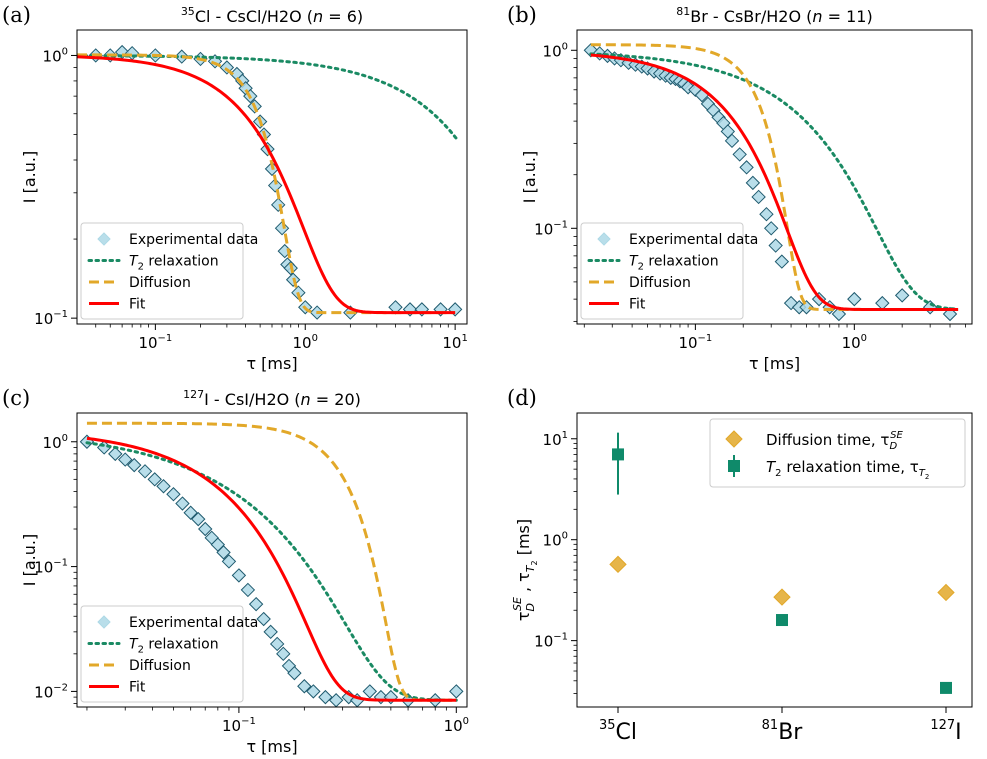 The height and width of the screenshot is (759, 987). What do you see at coordinates (51, 691) in the screenshot?
I see `y-tick-label: 10⁻²` at bounding box center [51, 691].